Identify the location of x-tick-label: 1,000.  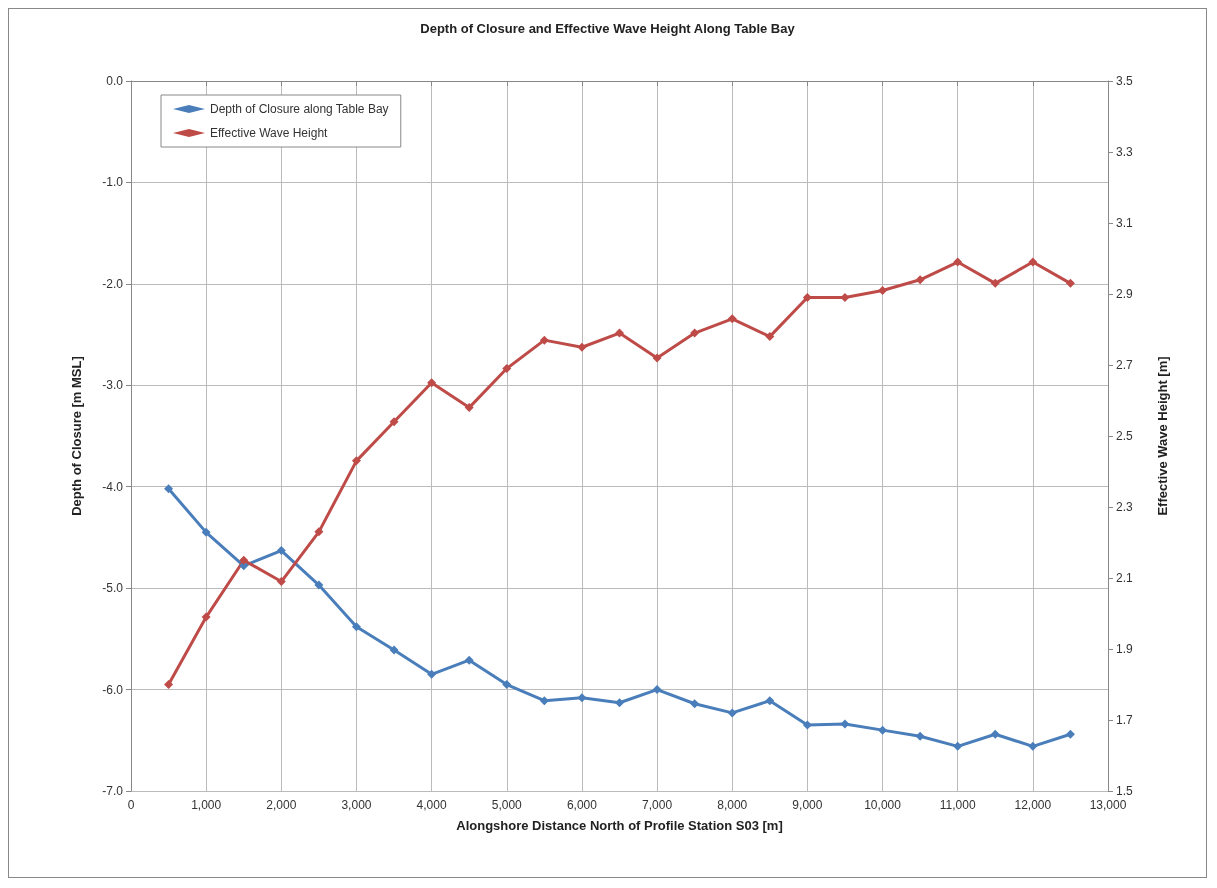
(206, 805).